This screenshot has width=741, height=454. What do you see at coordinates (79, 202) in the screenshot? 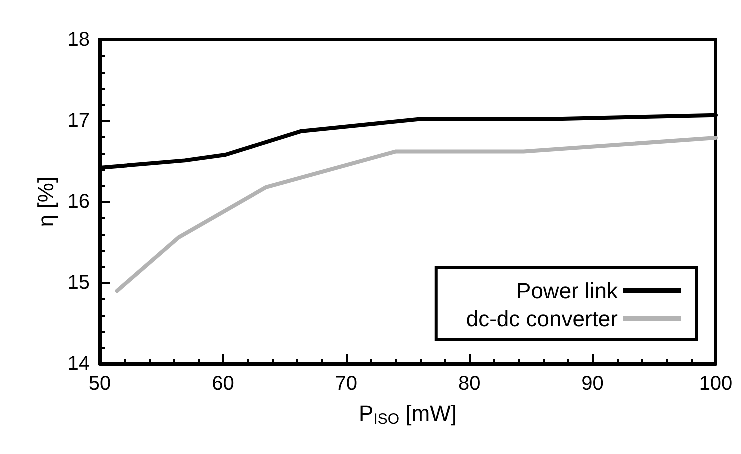
I see `y-tick-label: 16` at bounding box center [79, 202].